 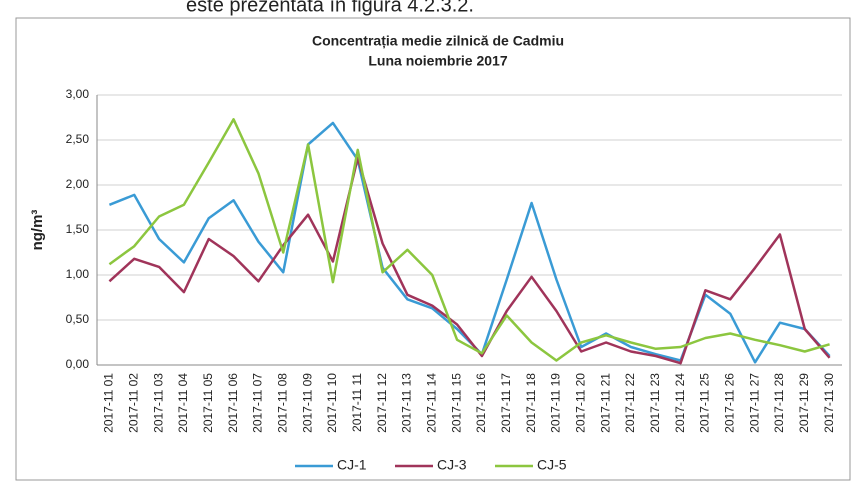 I want to click on x-tick-label: 2017-11 15, so click(x=456, y=403).